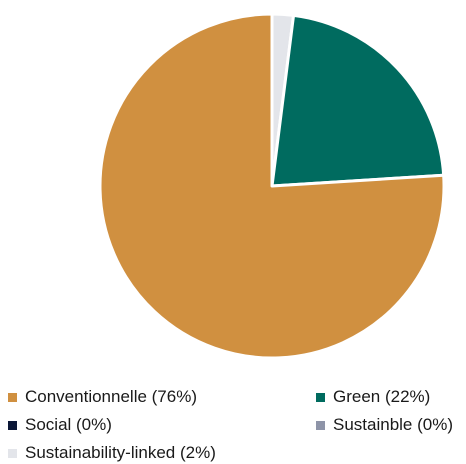  Describe the element at coordinates (393, 424) in the screenshot. I see `legend-label: Sustainble (0%)` at that location.